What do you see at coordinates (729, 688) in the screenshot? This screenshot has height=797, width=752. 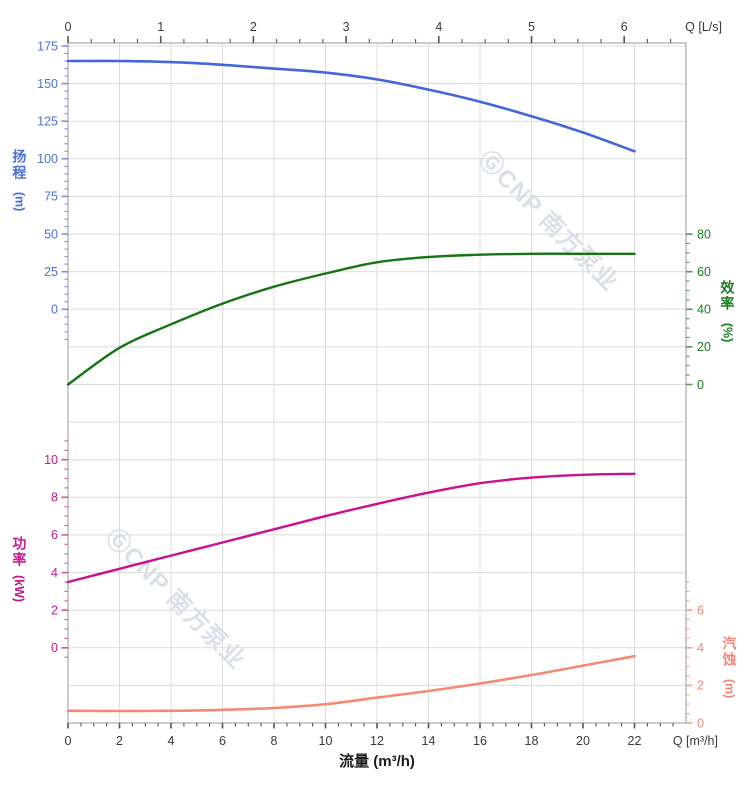 I see `npsh-axis-unit: (m)` at bounding box center [729, 688].